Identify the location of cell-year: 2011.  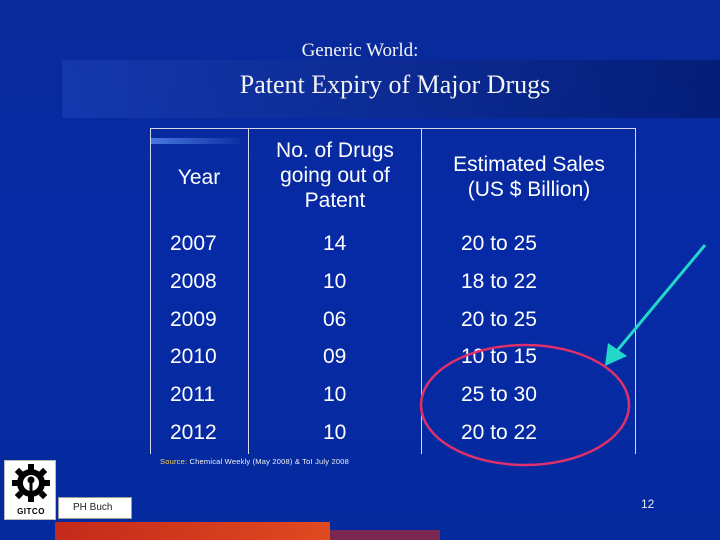
(193, 394).